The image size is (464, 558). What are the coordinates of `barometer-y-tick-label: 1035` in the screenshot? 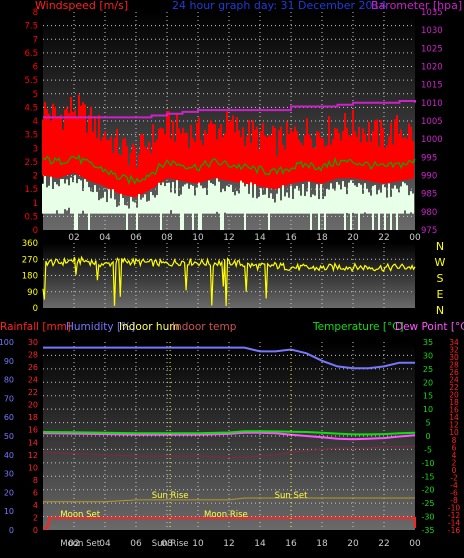 It's located at (432, 13).